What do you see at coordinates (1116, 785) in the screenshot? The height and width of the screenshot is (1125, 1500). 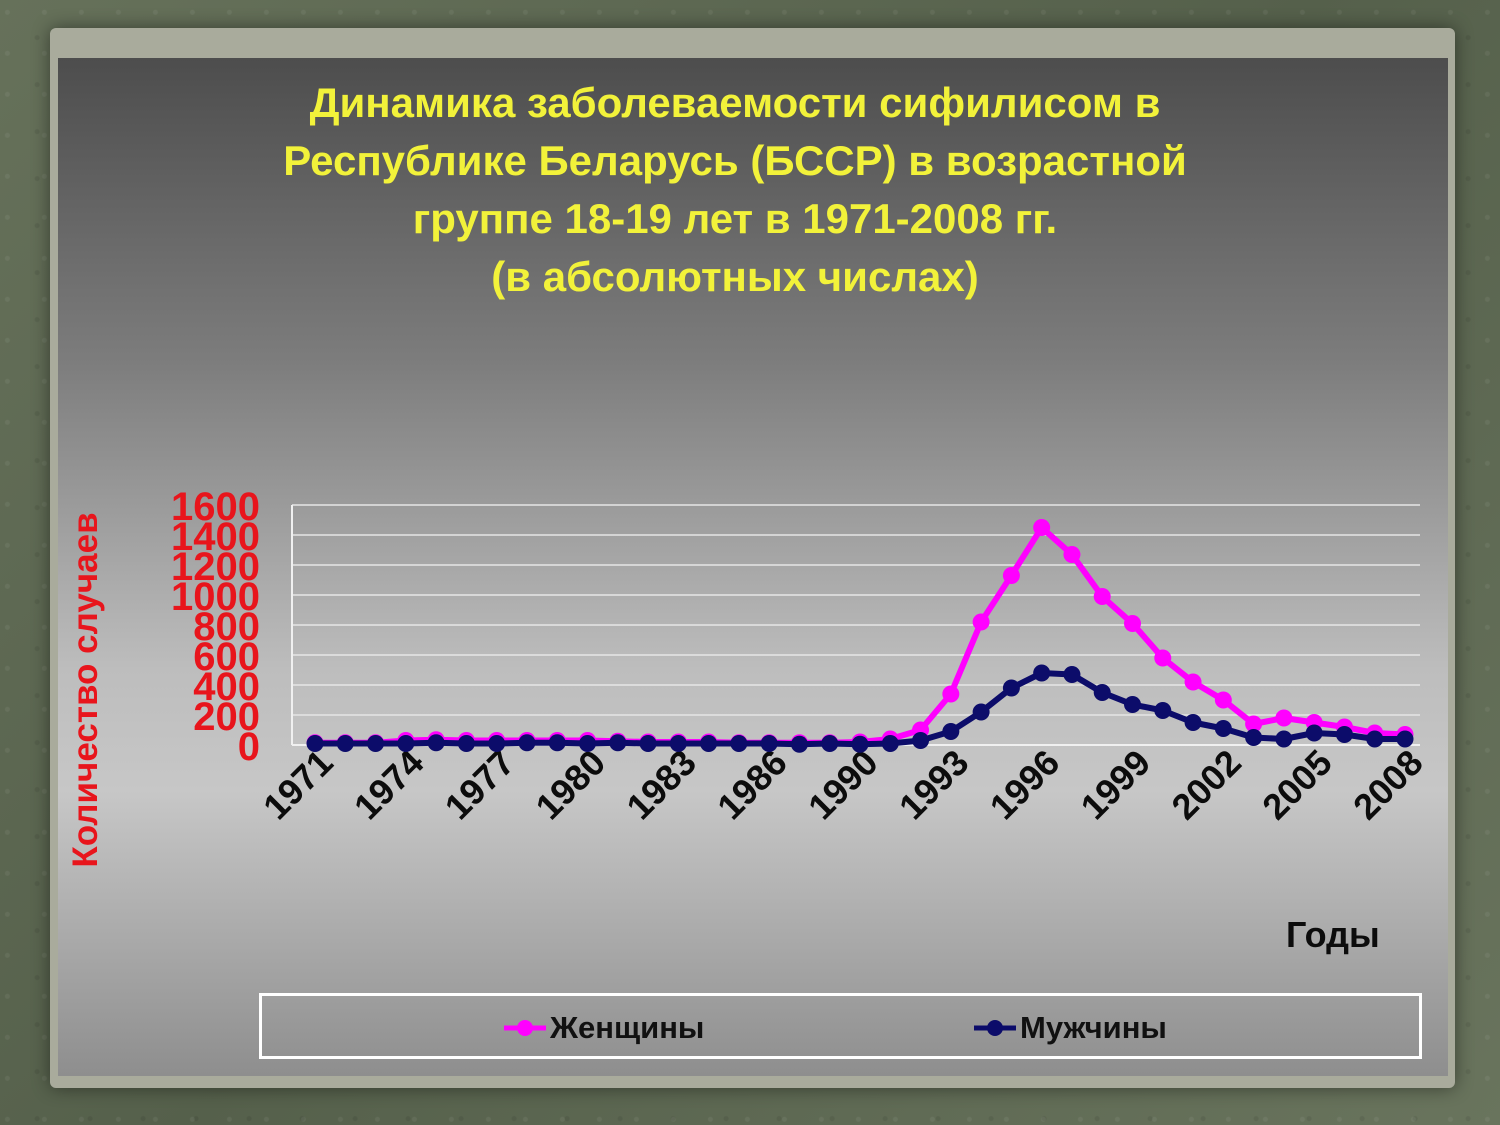 I see `x-tick-label: 1999` at bounding box center [1116, 785].